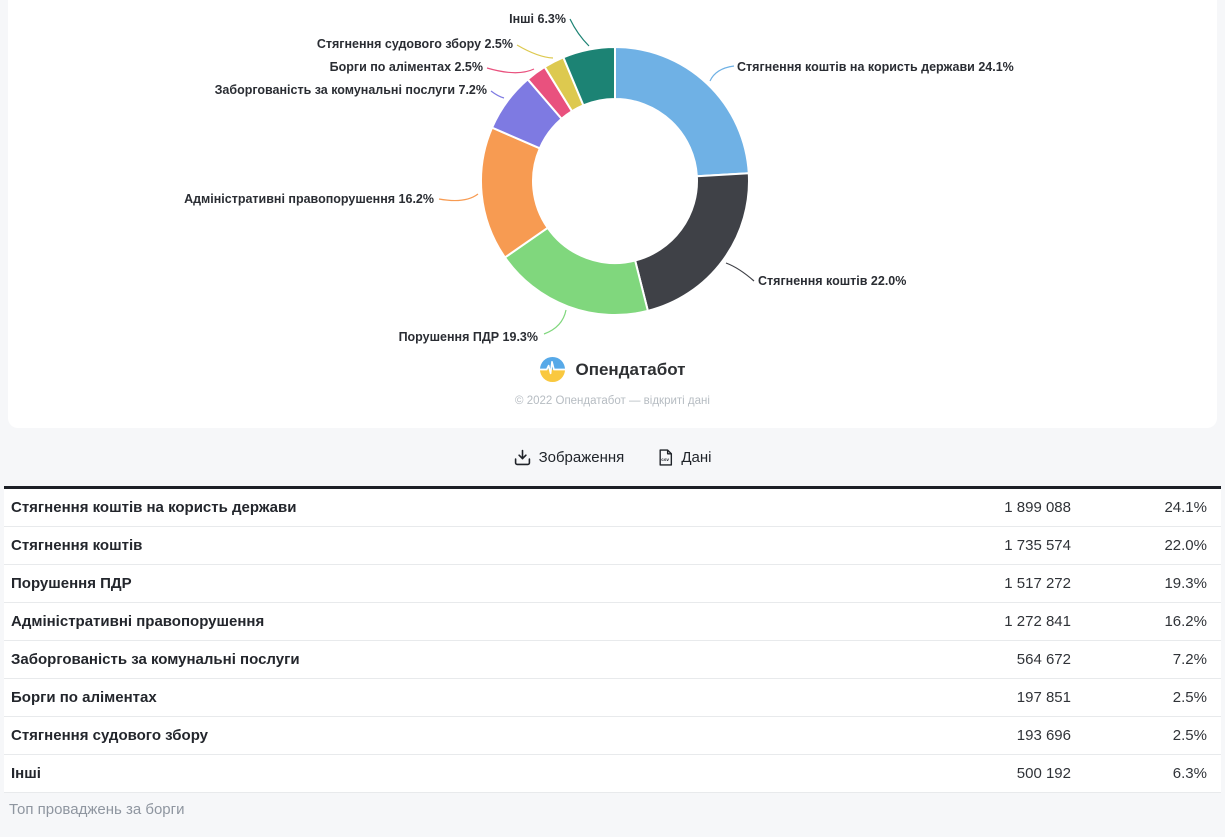 The height and width of the screenshot is (837, 1225). I want to click on row-label: Інші, so click(26, 773).